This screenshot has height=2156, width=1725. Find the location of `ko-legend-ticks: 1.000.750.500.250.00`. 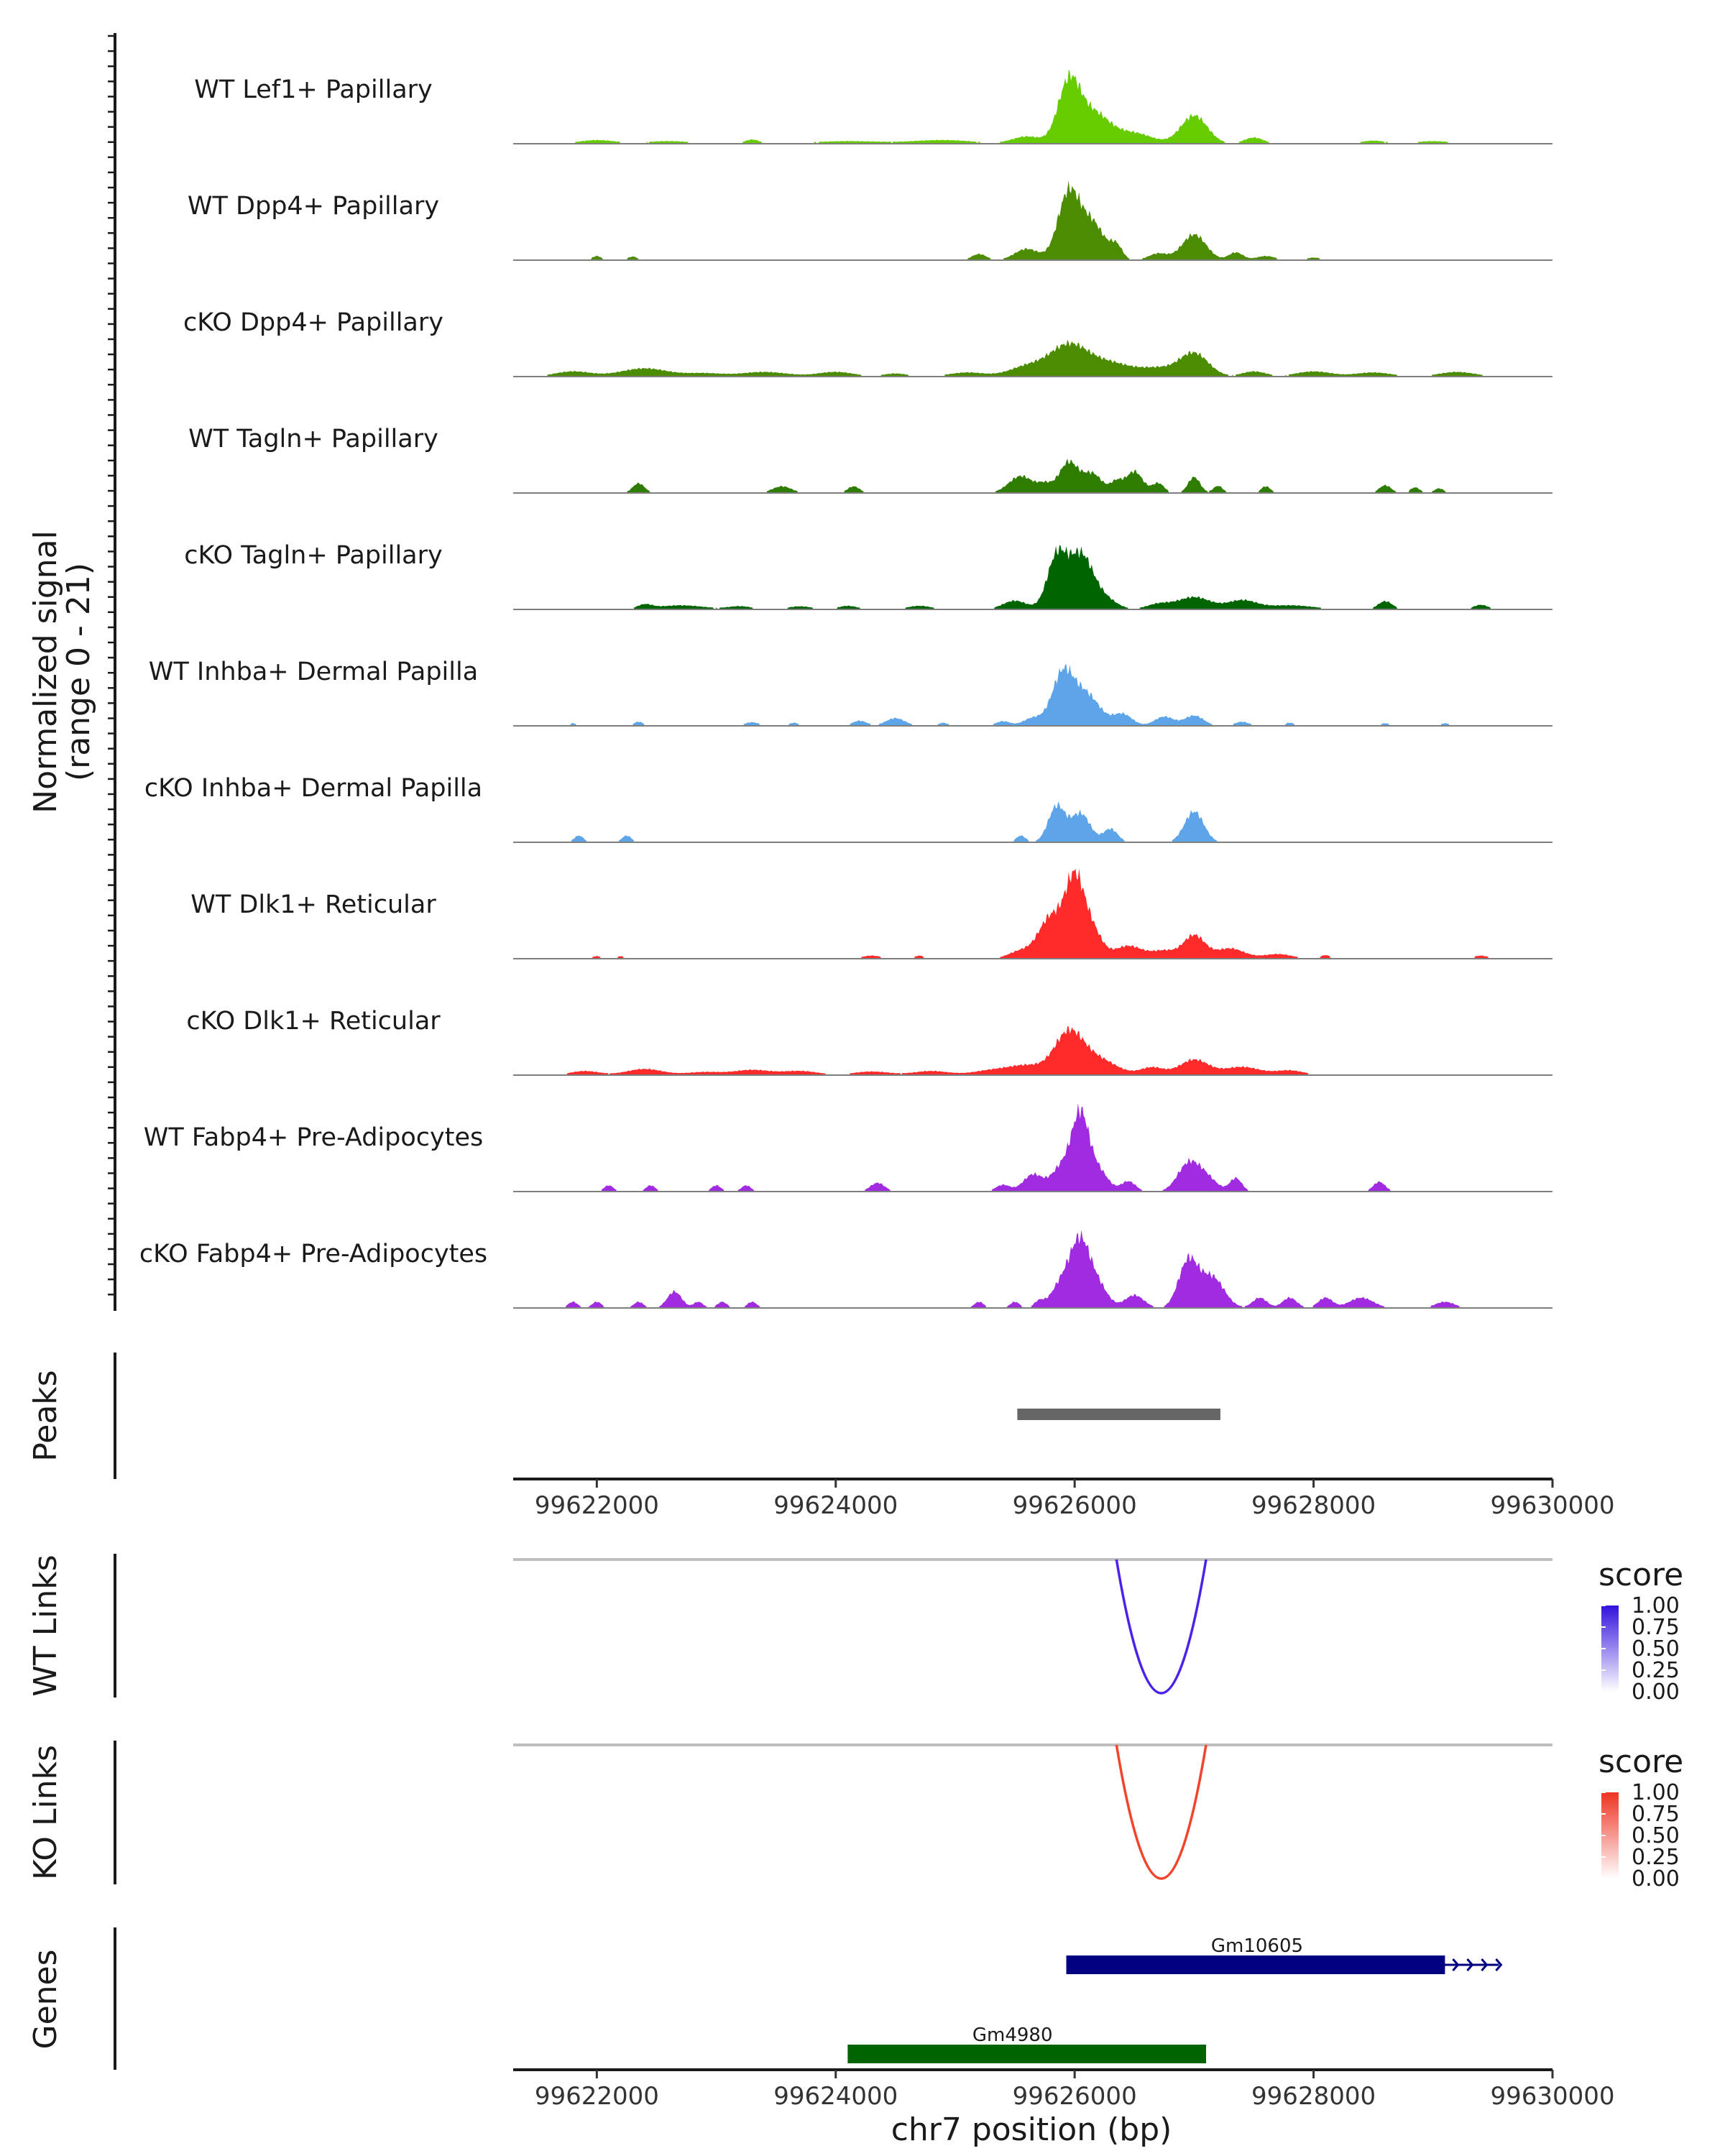

ko-legend-ticks: 1.000.750.500.250.00 is located at coordinates (1640, 1836).